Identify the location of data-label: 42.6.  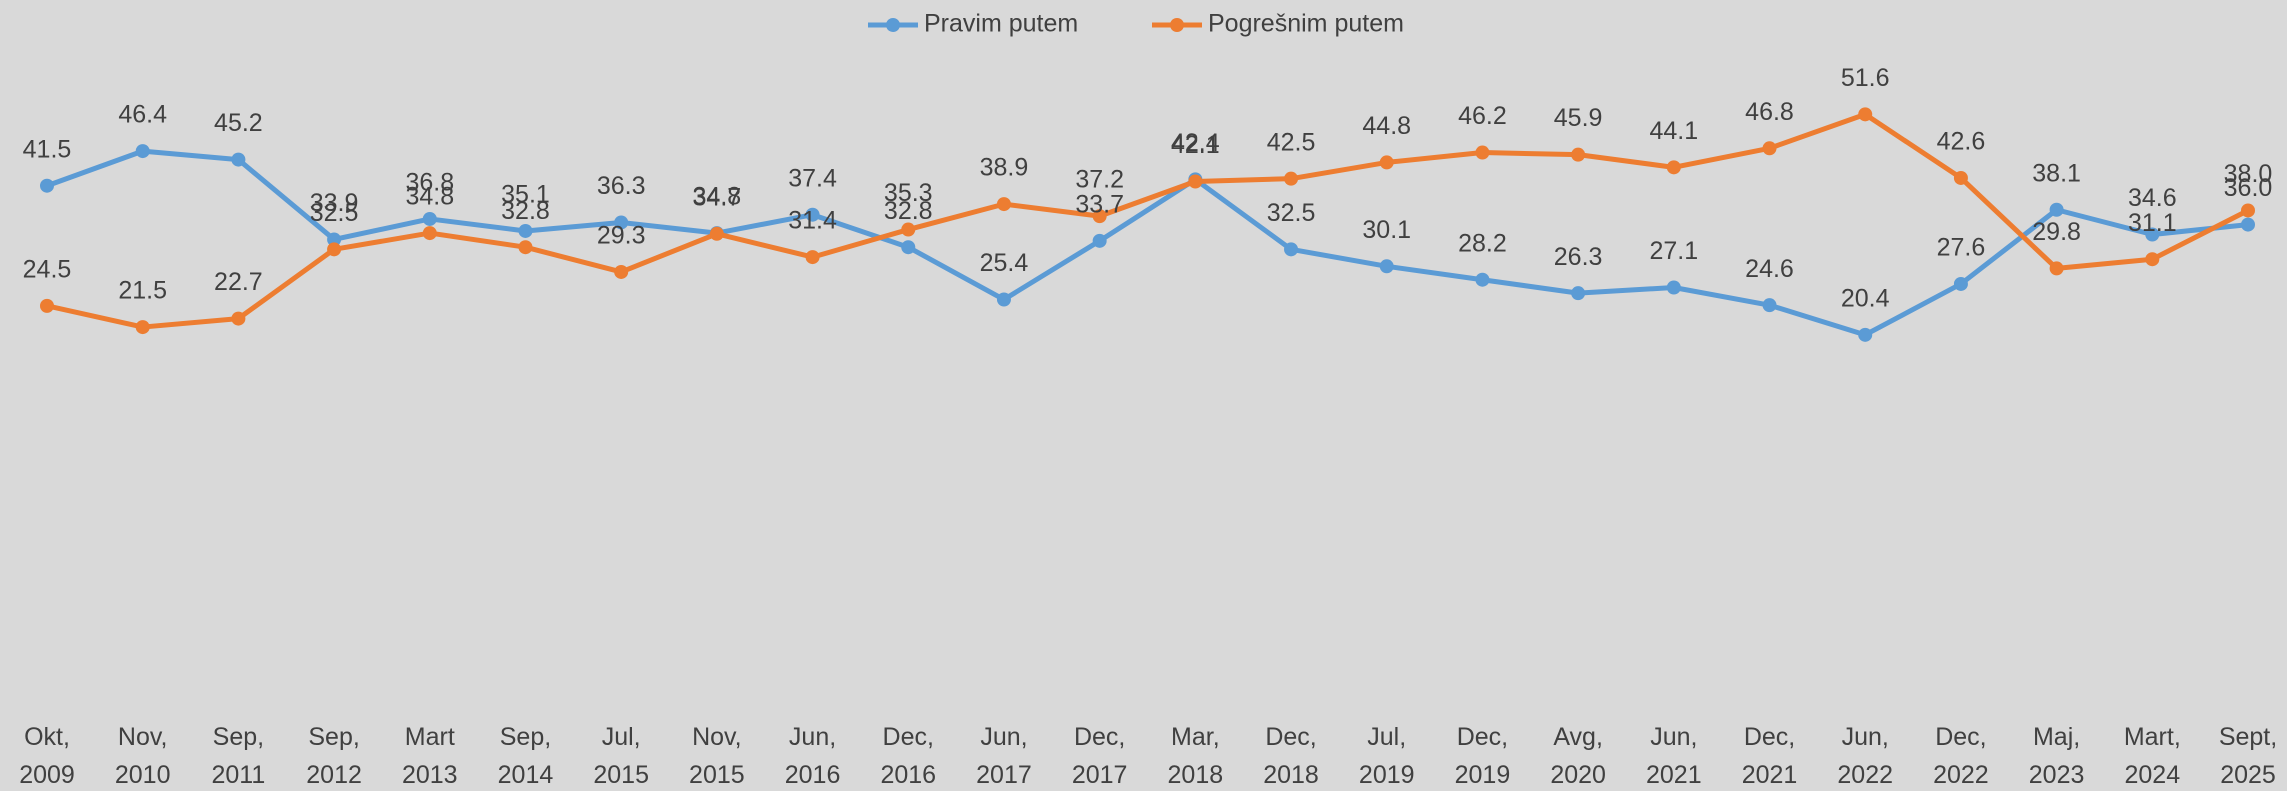
(1961, 142).